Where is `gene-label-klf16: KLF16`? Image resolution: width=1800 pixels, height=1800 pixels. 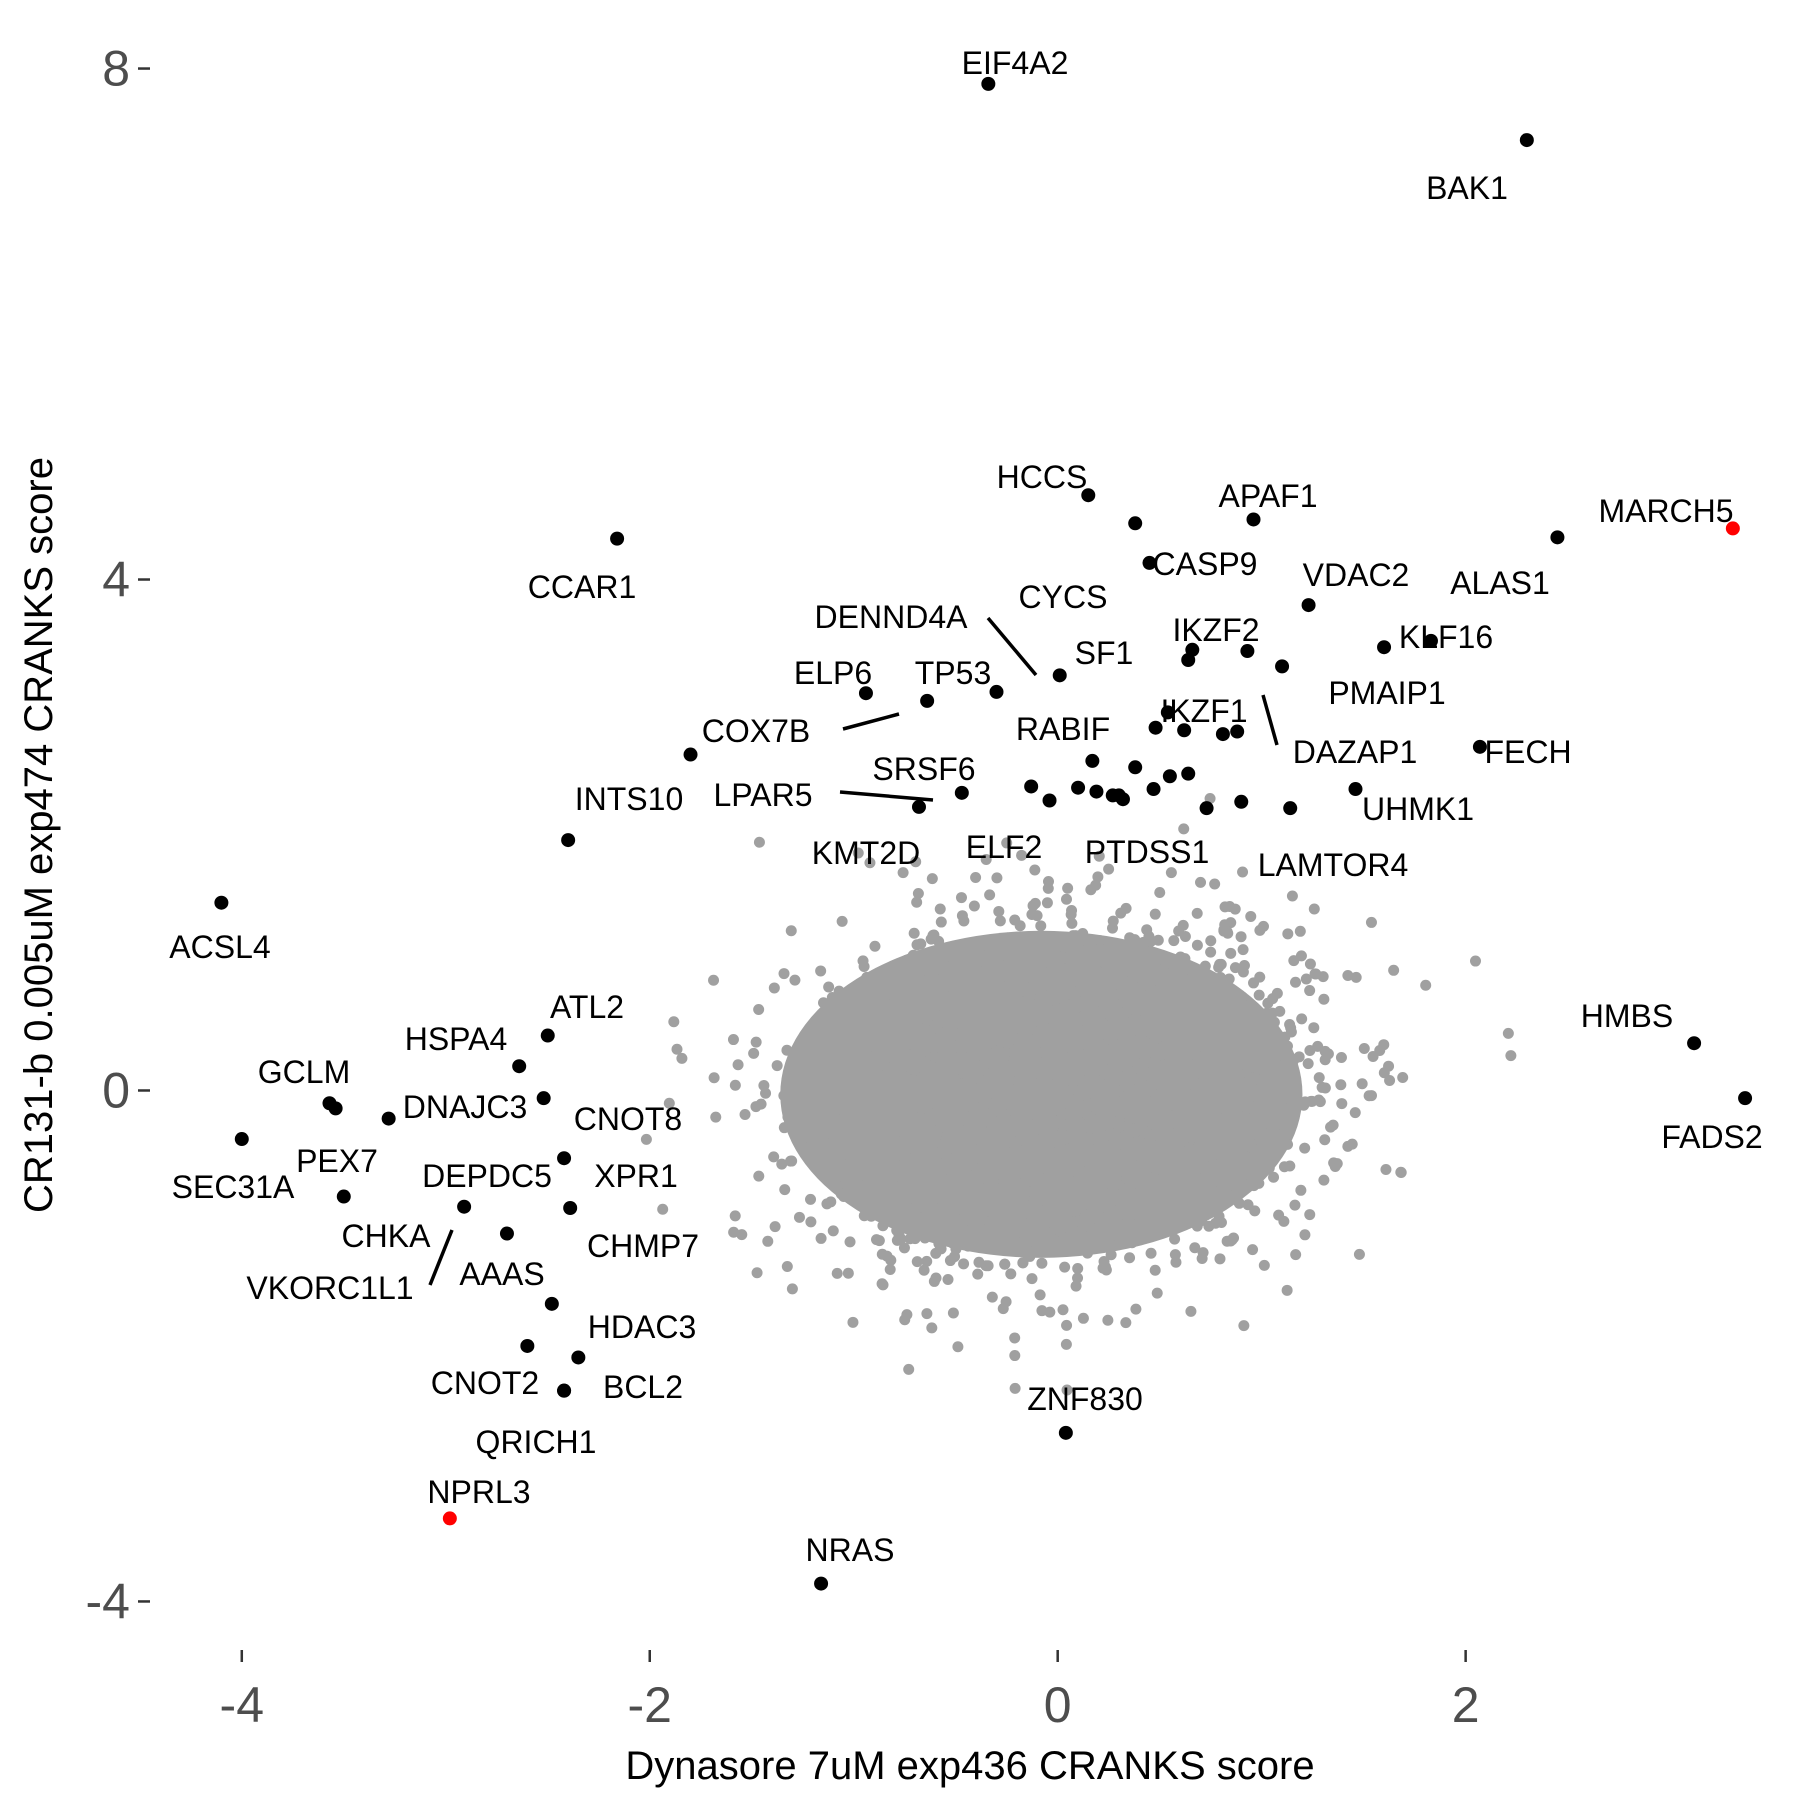
gene-label-klf16: KLF16 is located at coordinates (1446, 637).